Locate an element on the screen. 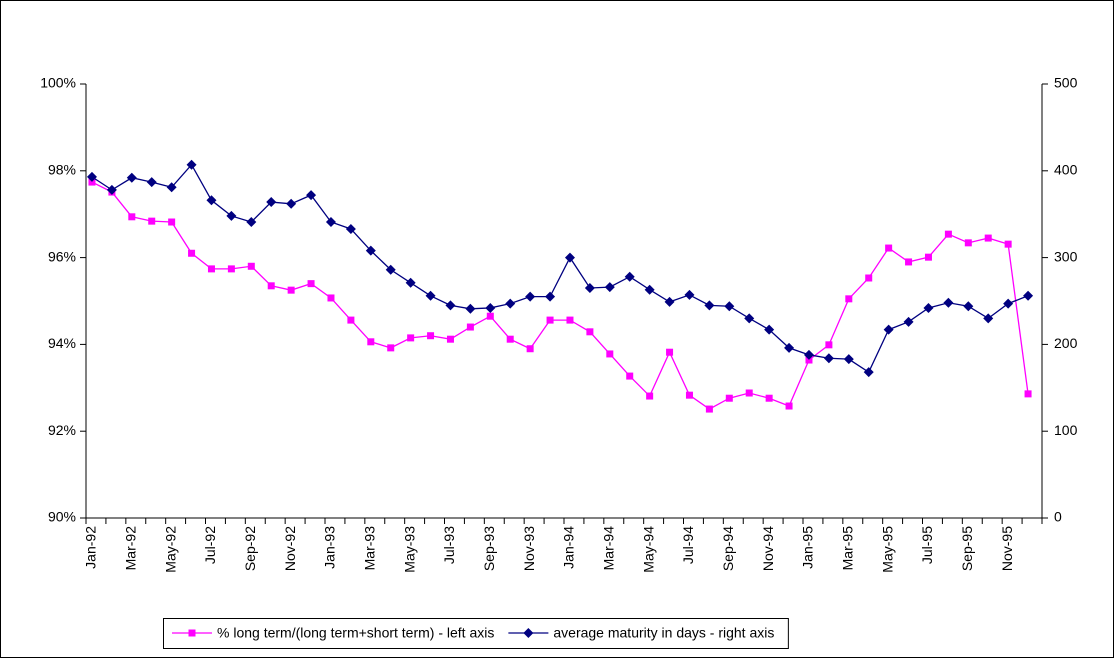 The width and height of the screenshot is (1115, 659). x-tick-label: Nov-94 is located at coordinates (768, 548).